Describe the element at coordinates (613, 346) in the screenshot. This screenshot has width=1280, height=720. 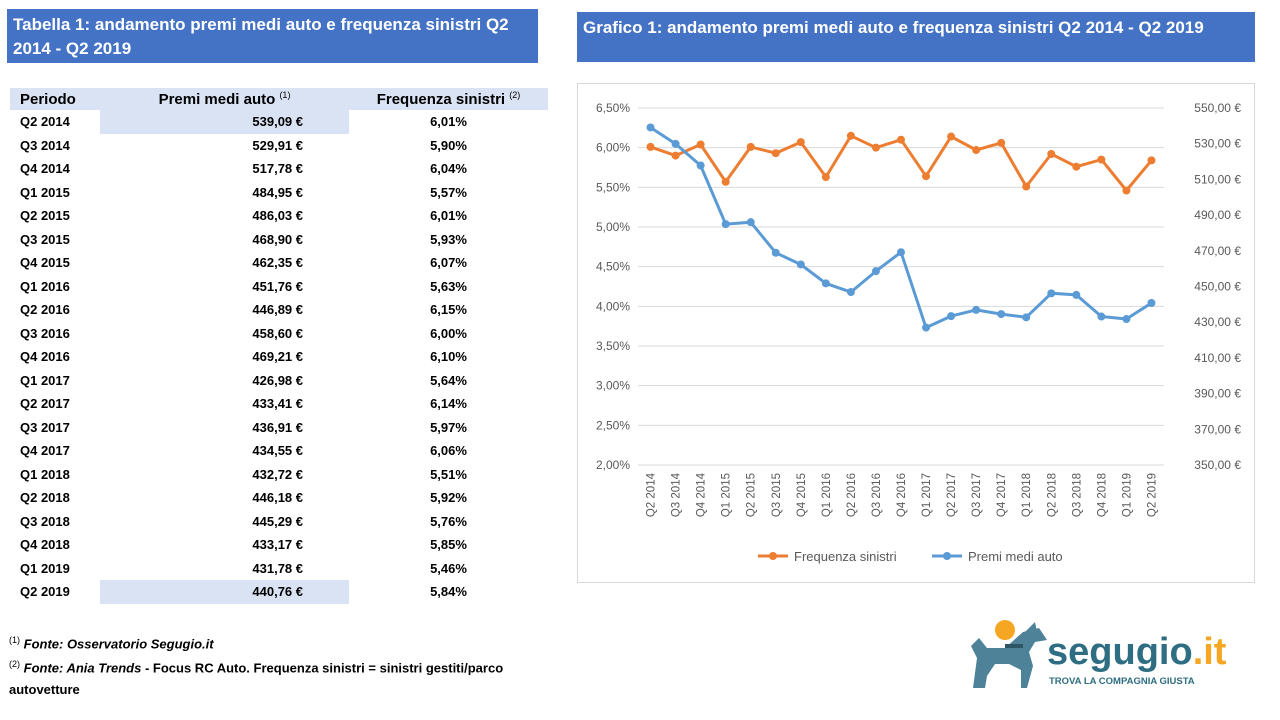
I see `left-axis-tick: 3,50%` at that location.